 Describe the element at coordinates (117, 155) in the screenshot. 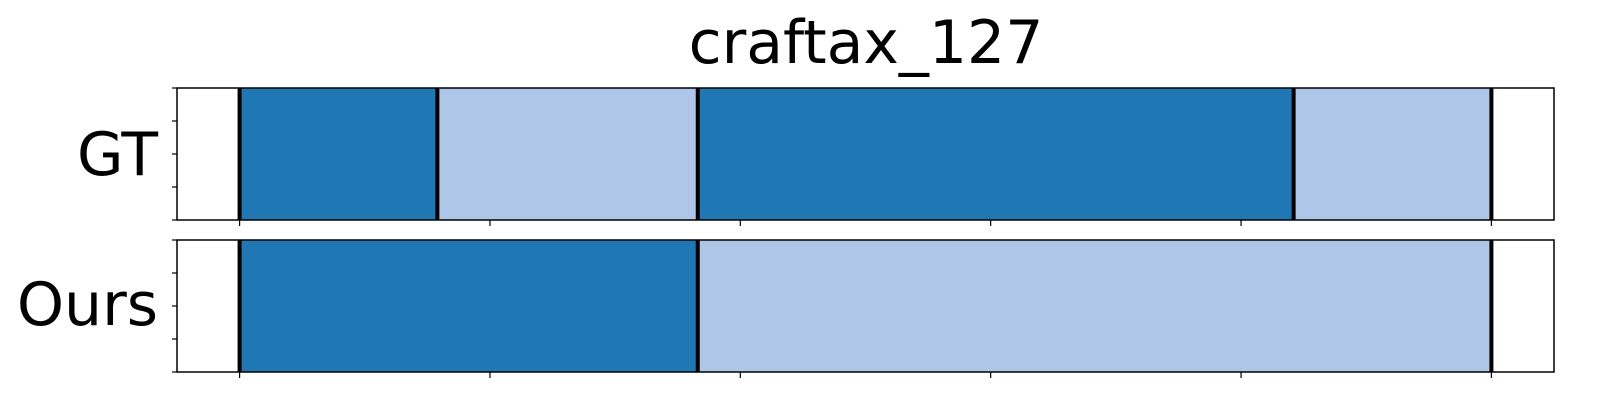

I see `row-label-gt: GT` at that location.